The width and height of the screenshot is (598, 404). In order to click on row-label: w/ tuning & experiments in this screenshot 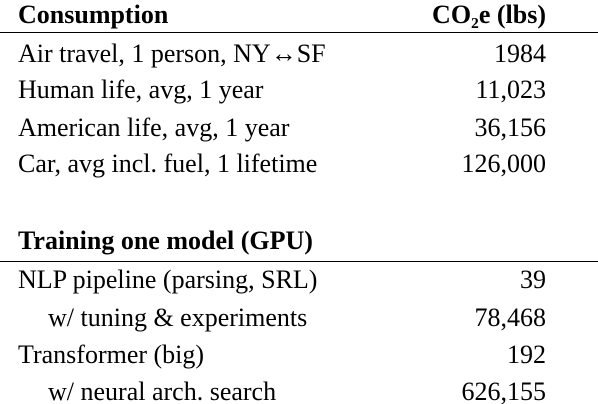, I will do `click(178, 317)`.